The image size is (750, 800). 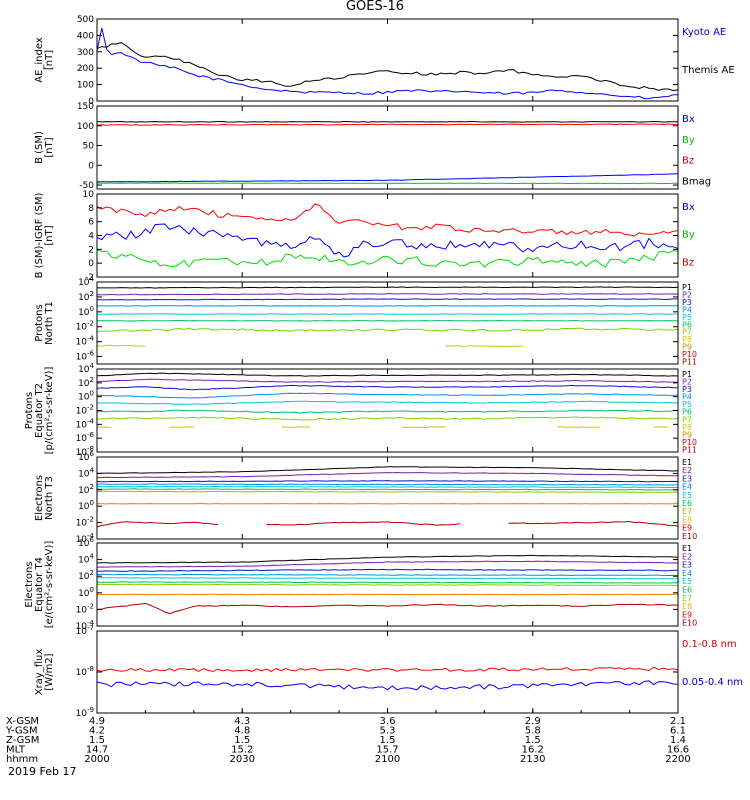 What do you see at coordinates (49, 147) in the screenshot?
I see `y-axis-label: [nT]` at bounding box center [49, 147].